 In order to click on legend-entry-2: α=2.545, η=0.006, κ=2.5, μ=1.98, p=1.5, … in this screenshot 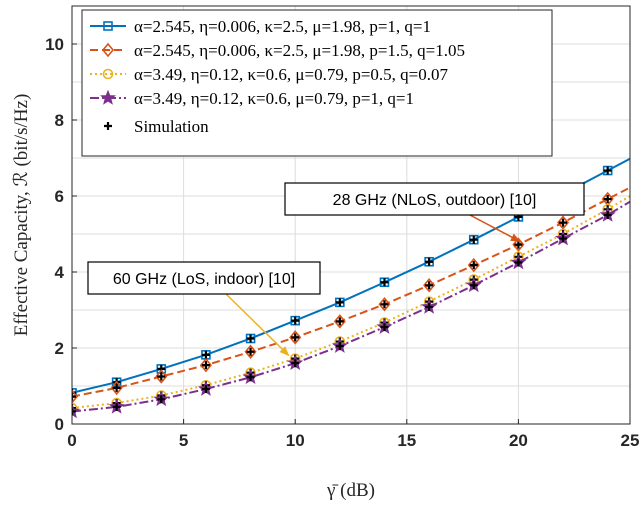, I will do `click(299, 50)`.